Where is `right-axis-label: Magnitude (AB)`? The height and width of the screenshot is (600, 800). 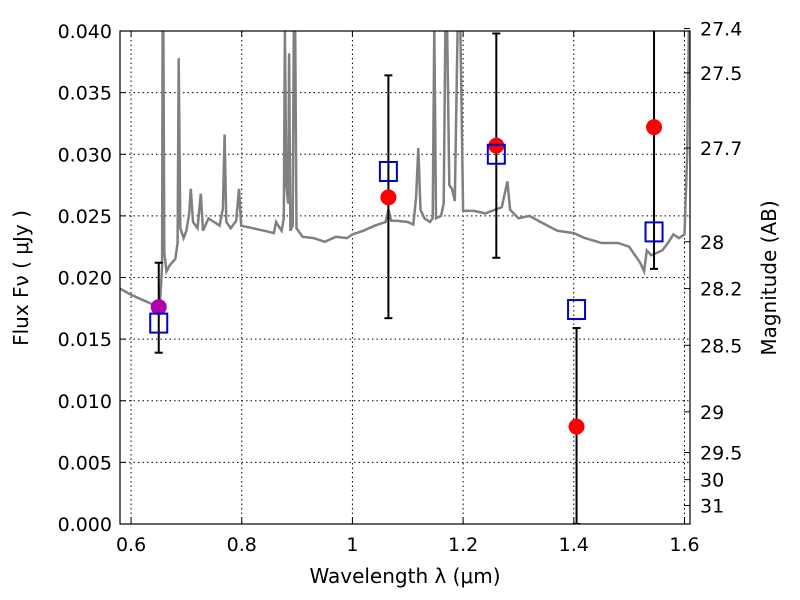
right-axis-label: Magnitude (AB) is located at coordinates (769, 277).